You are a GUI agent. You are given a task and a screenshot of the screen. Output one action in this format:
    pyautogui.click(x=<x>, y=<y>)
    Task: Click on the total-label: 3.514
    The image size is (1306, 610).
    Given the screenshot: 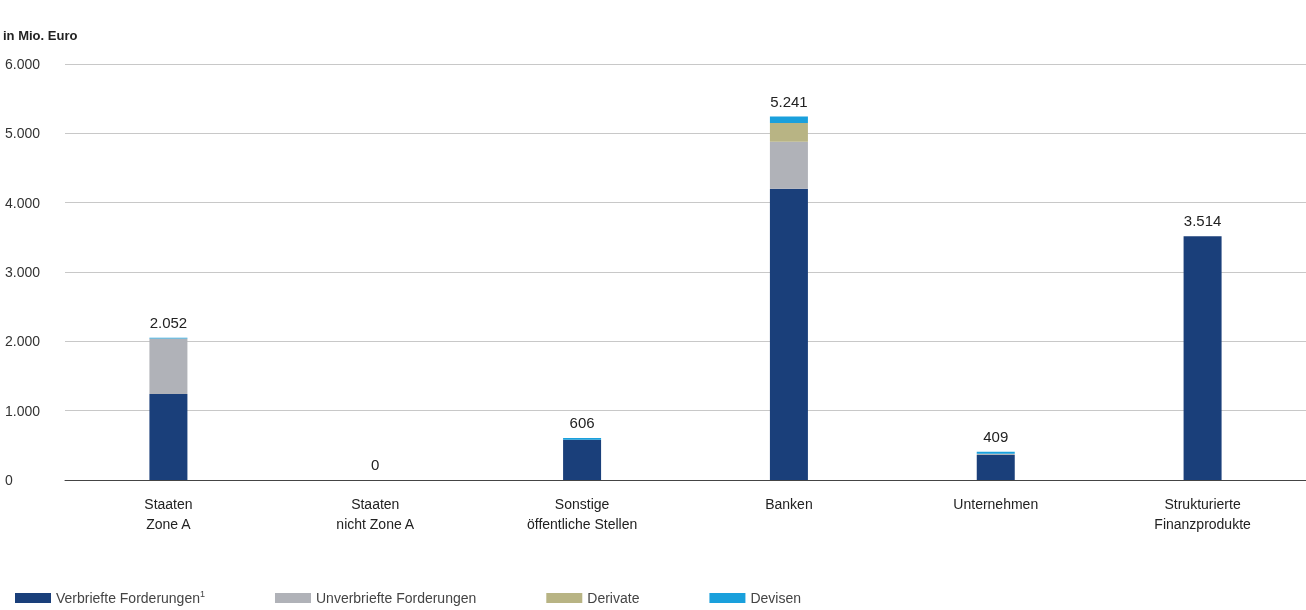 What is the action you would take?
    pyautogui.click(x=1202, y=221)
    